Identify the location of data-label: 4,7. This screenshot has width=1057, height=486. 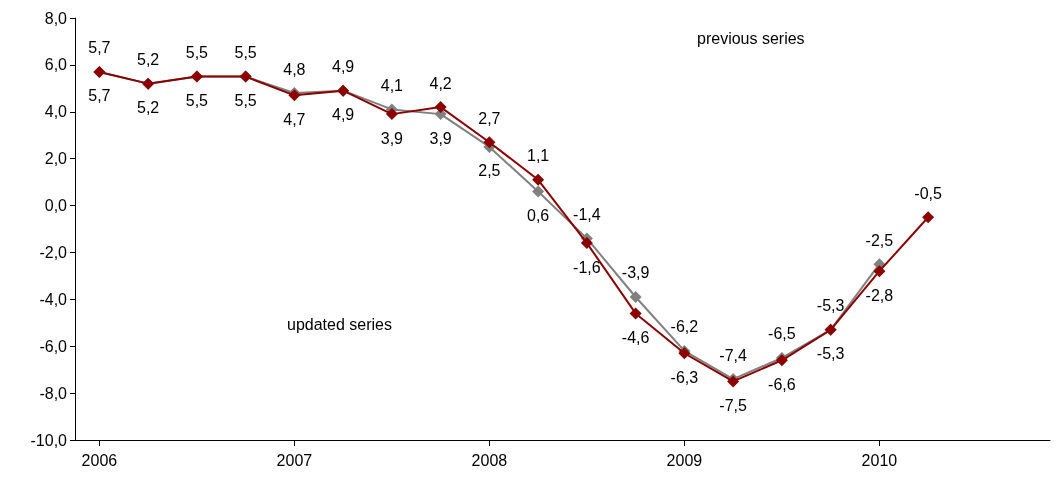
(294, 119).